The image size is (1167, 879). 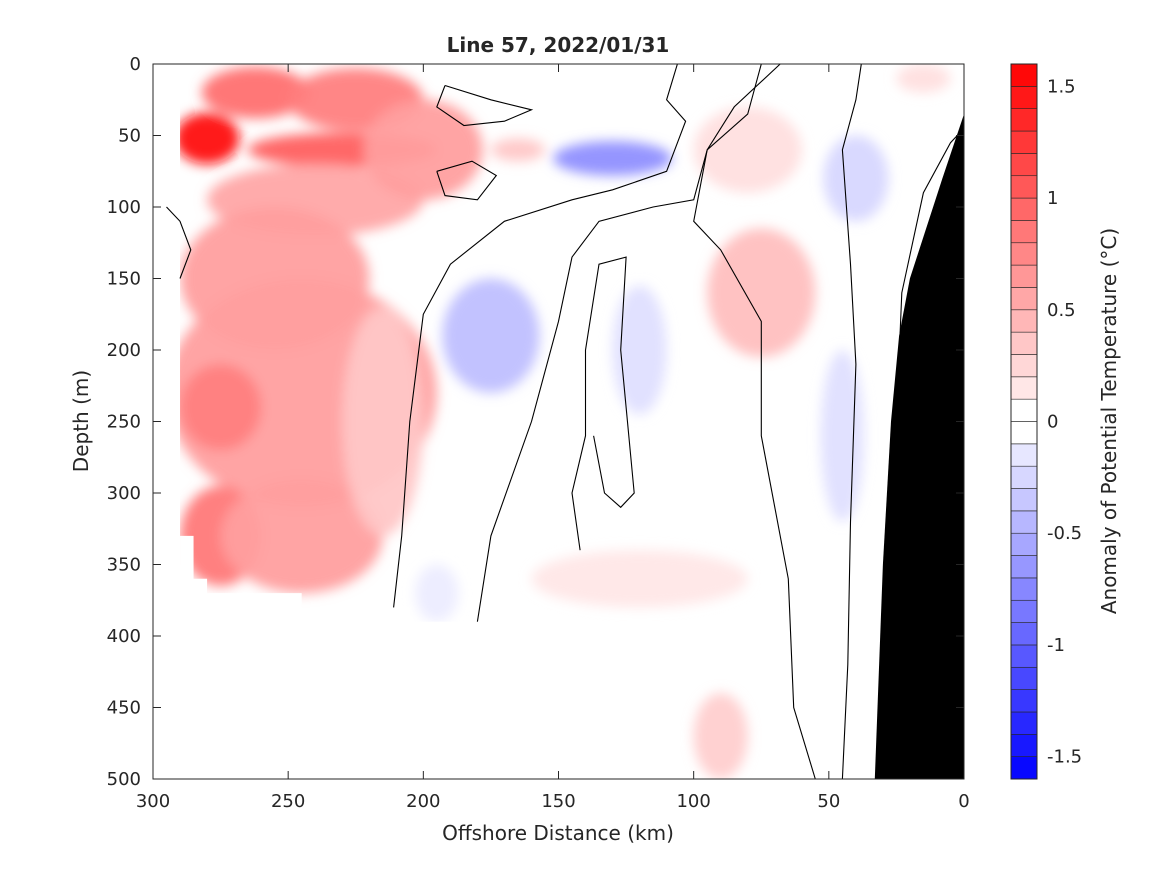 What do you see at coordinates (153, 801) in the screenshot?
I see `x-tick-label: 300` at bounding box center [153, 801].